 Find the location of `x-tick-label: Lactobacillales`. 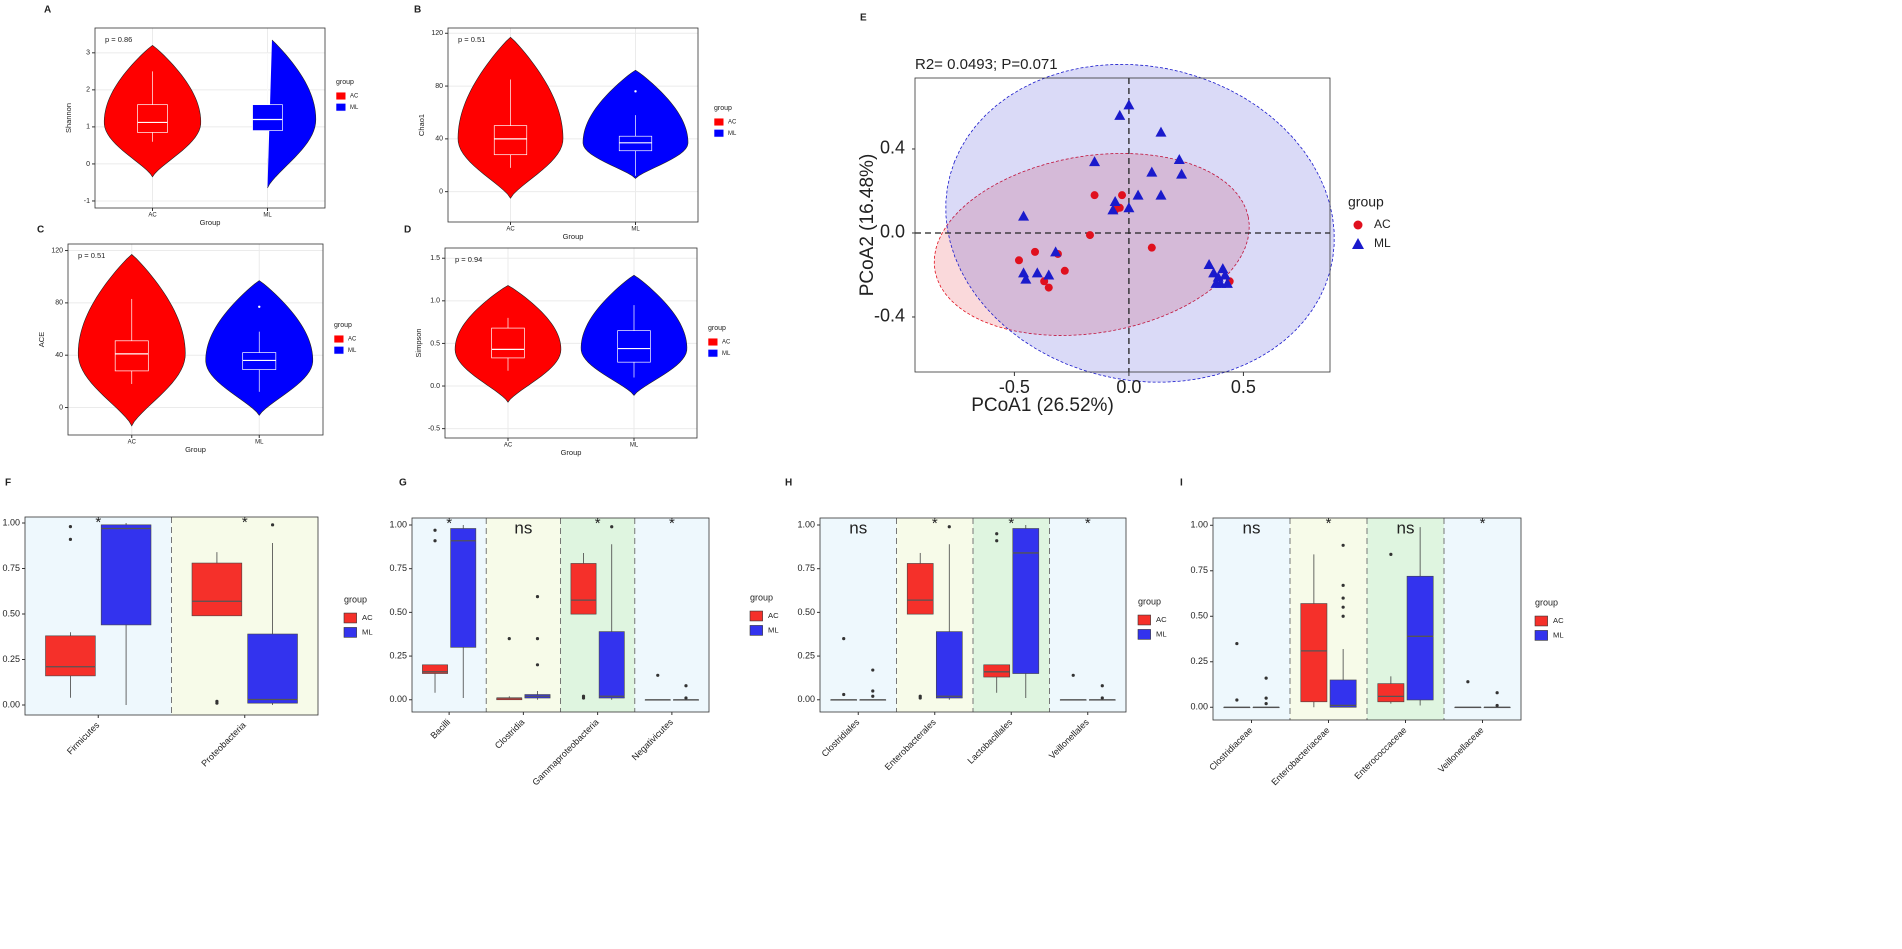

x-tick-label: Lactobacillales is located at coordinates (990, 741).